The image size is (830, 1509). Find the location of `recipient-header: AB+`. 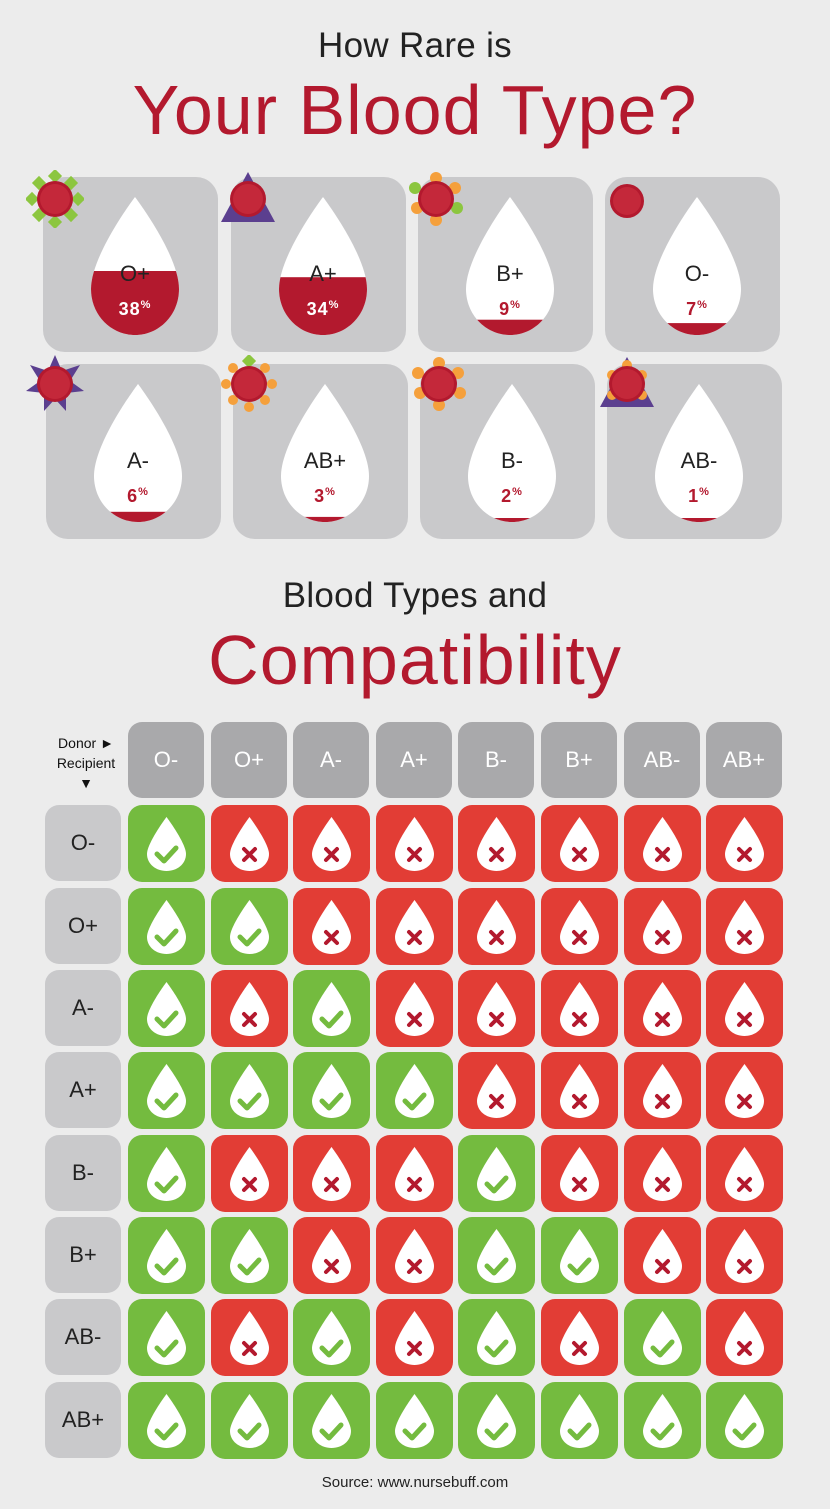

recipient-header: AB+ is located at coordinates (83, 1420).